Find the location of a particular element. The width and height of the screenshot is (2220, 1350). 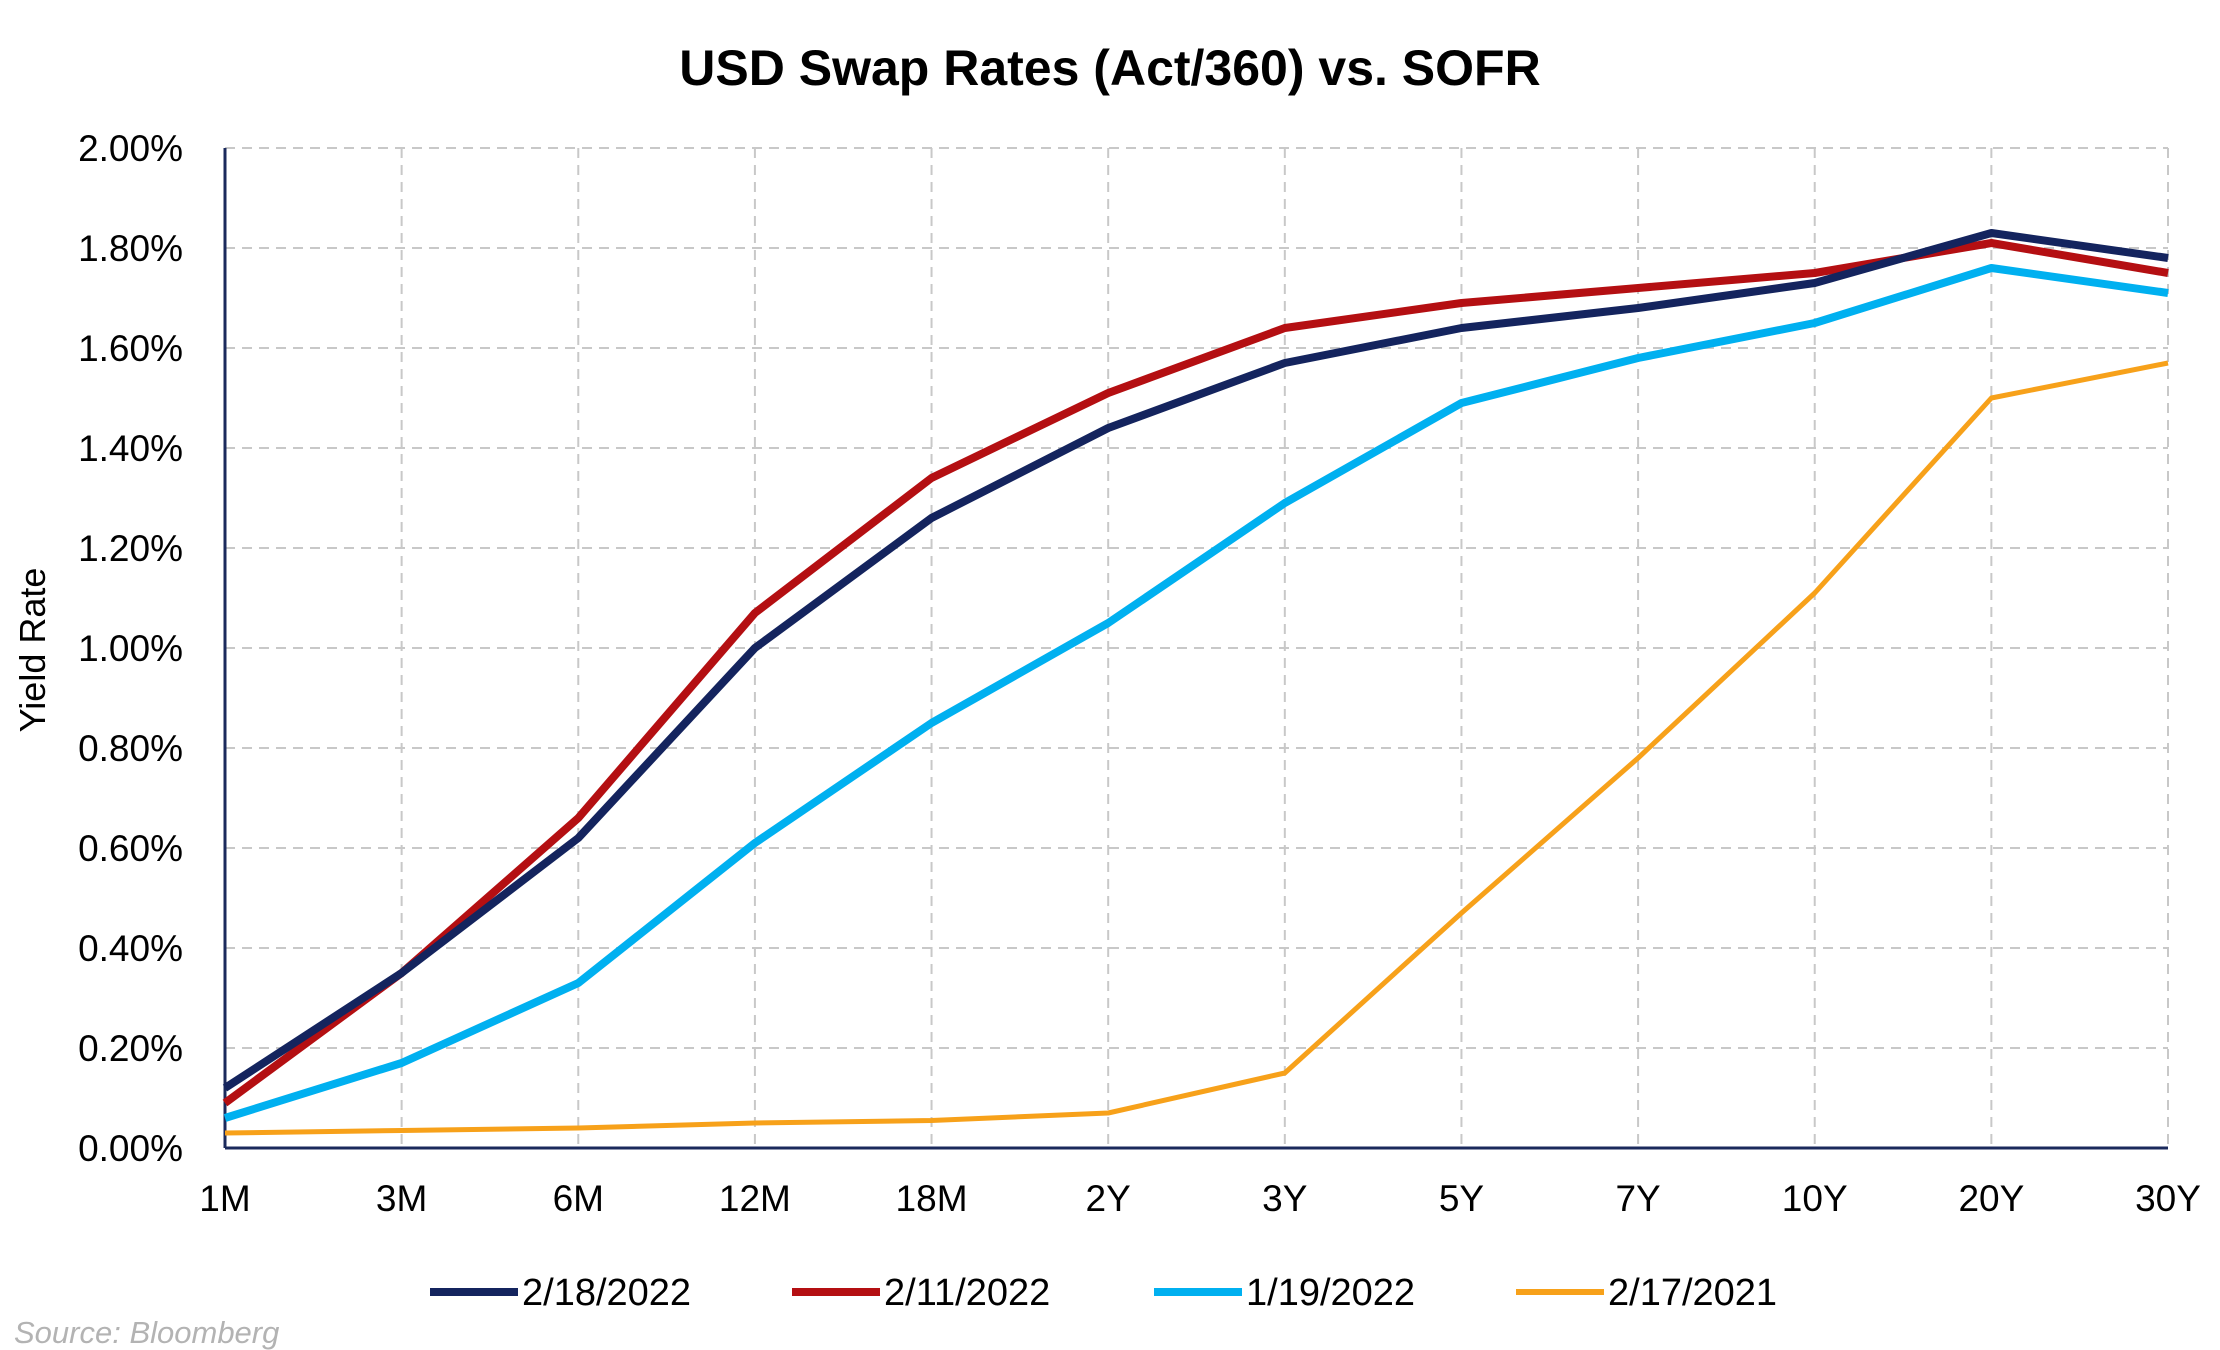

legend: 2/18/2022 2/11/2022 1/19/2022 2/17/2021 is located at coordinates (1103, 1293).